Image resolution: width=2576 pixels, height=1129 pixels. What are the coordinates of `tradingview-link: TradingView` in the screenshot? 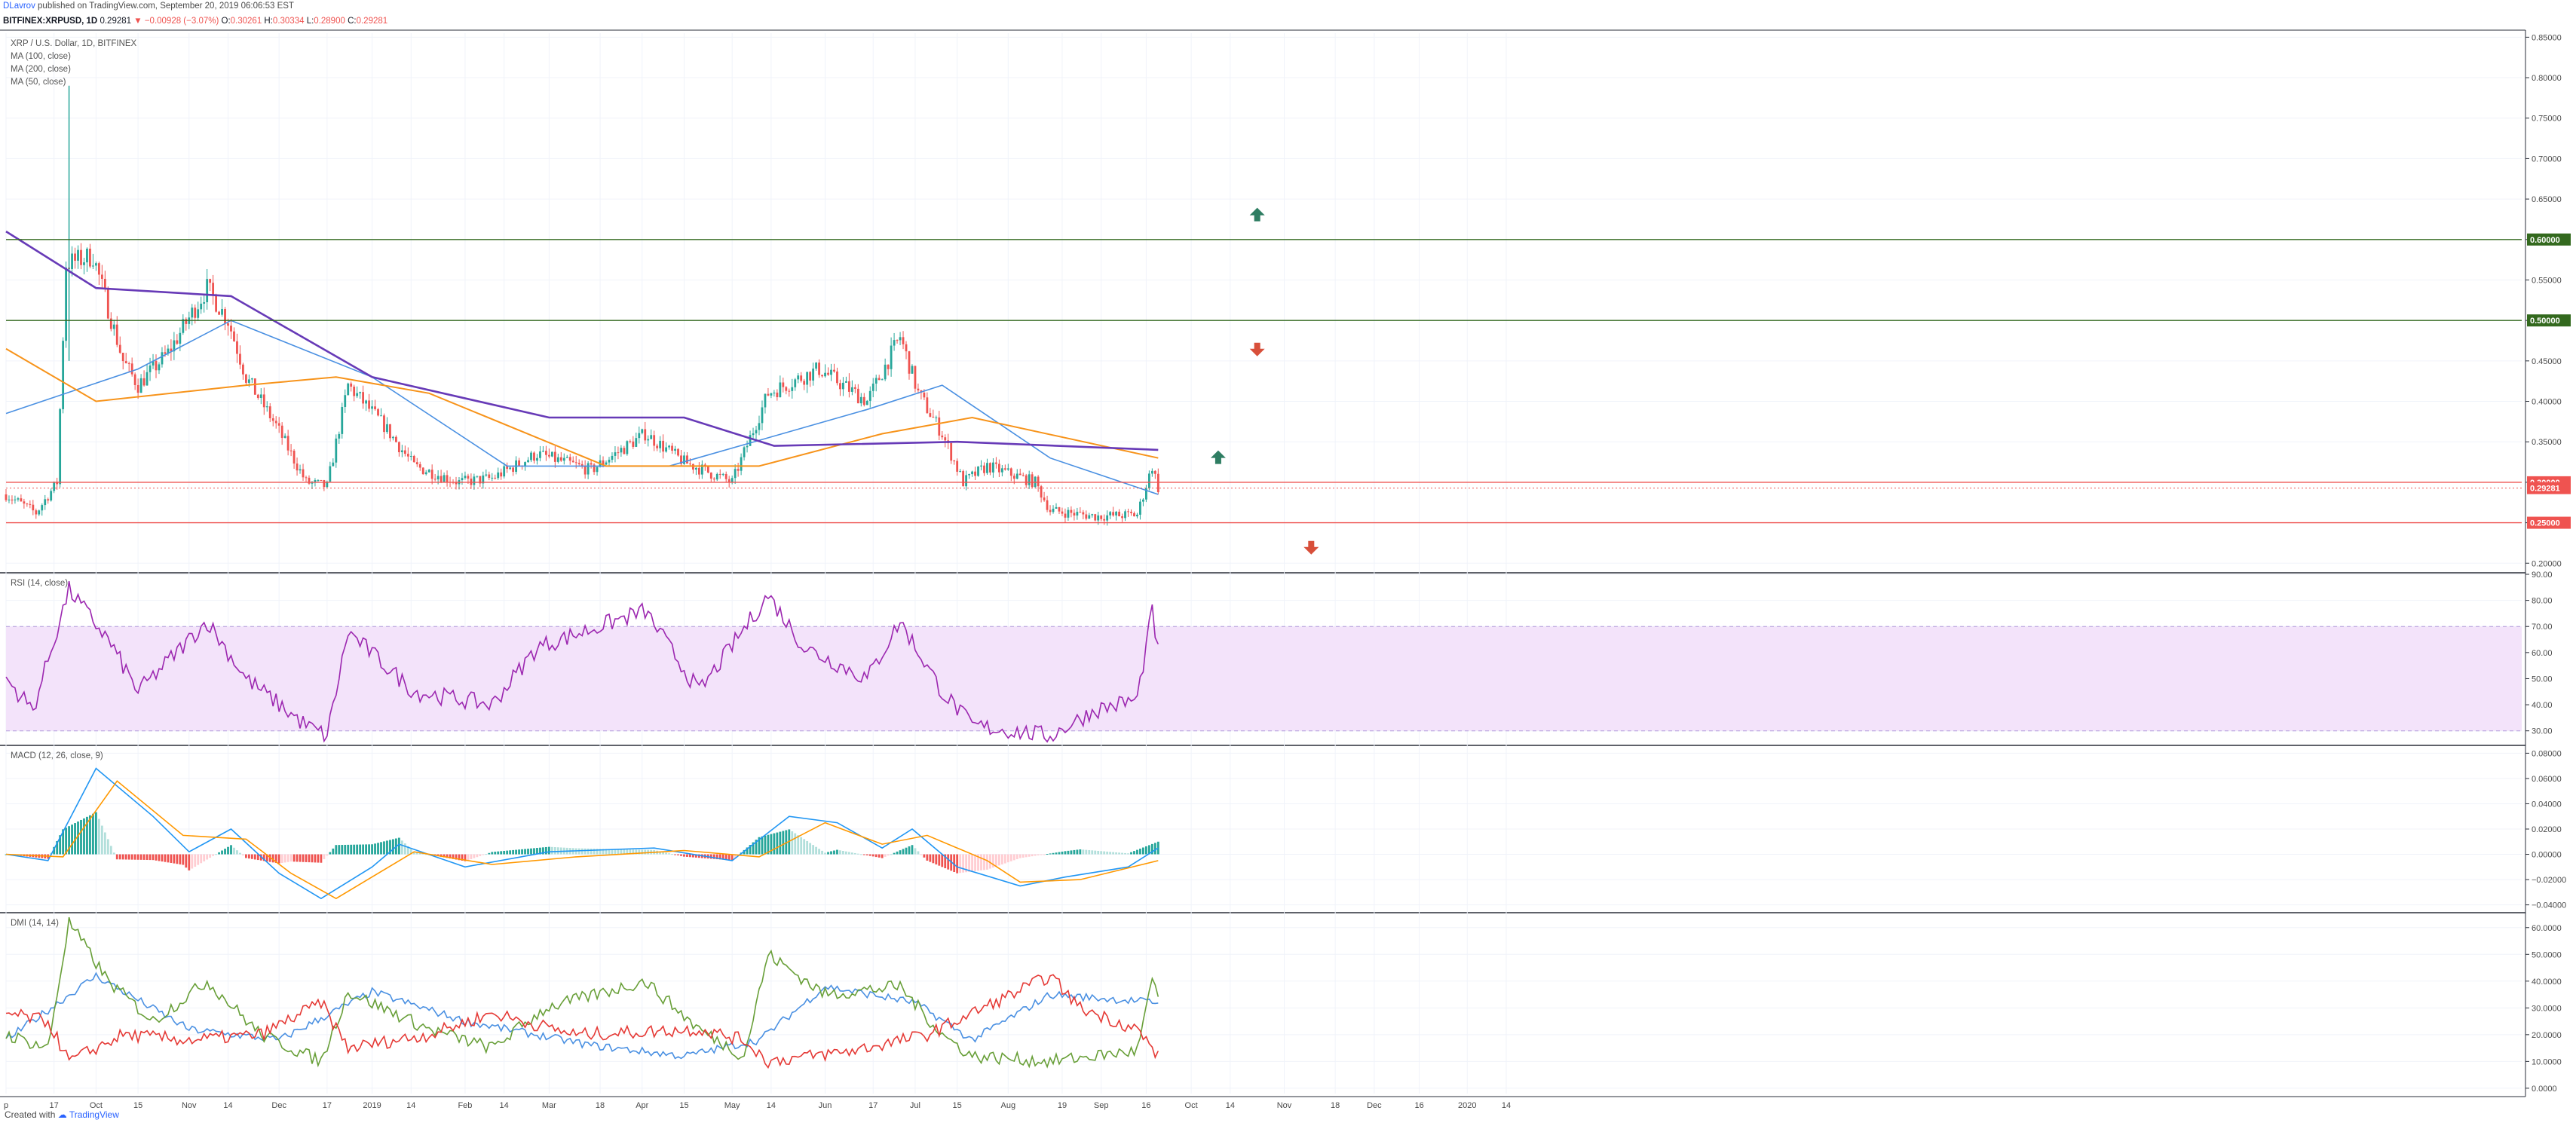 It's located at (94, 1114).